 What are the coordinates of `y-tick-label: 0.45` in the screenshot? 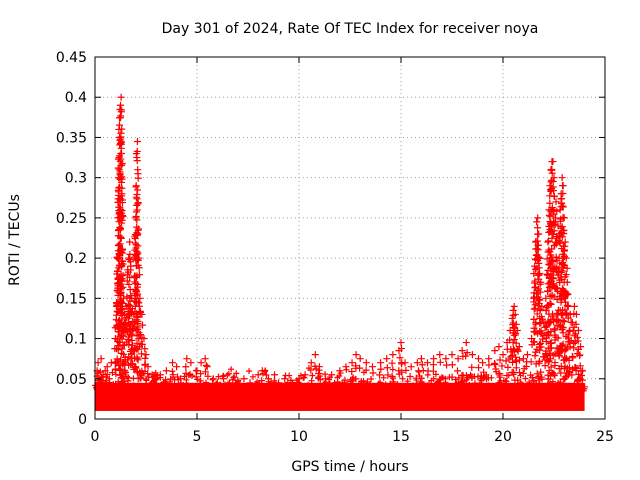 It's located at (71, 58).